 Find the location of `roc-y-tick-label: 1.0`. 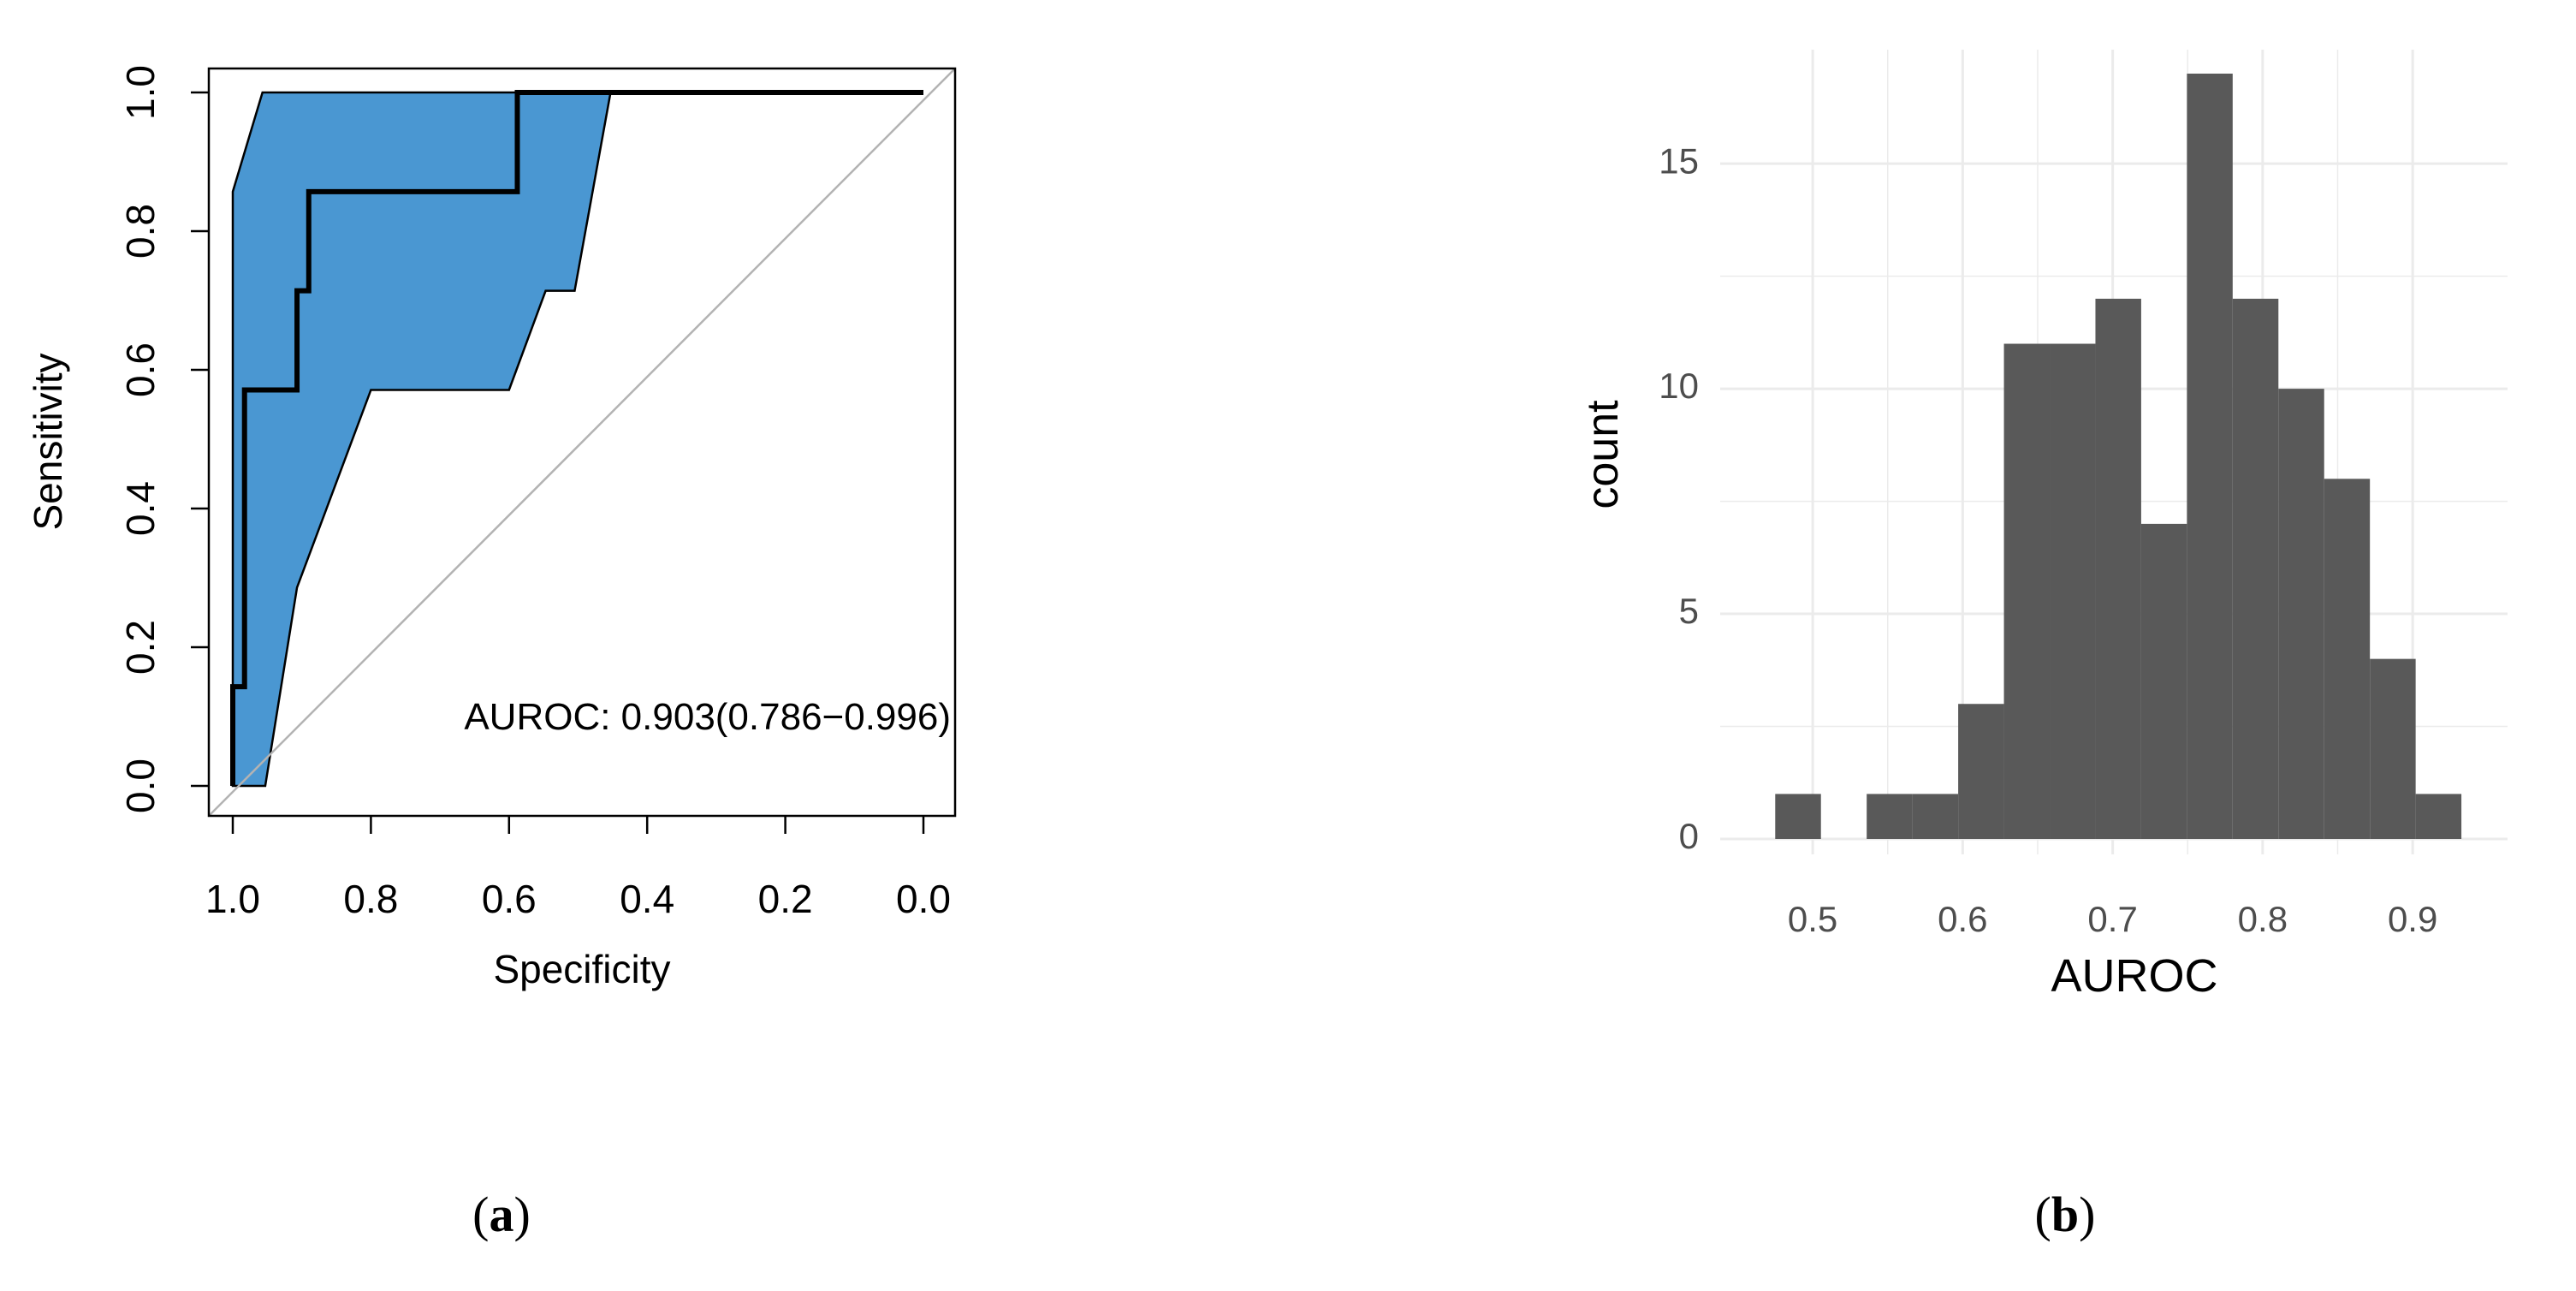

roc-y-tick-label: 1.0 is located at coordinates (140, 93).